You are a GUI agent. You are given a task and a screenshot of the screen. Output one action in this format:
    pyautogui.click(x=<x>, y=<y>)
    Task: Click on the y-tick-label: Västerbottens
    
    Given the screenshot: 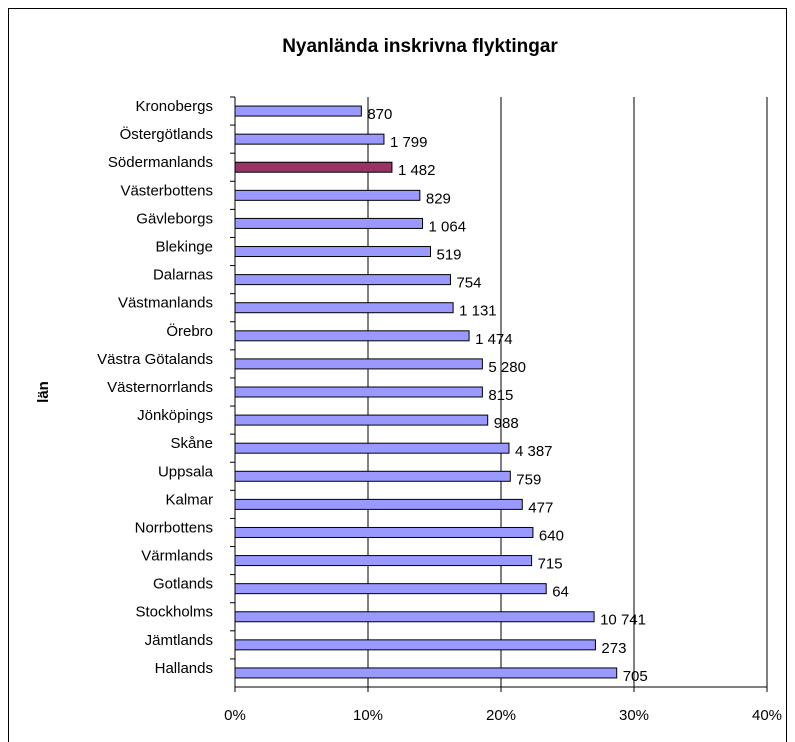 What is the action you would take?
    pyautogui.click(x=166, y=190)
    